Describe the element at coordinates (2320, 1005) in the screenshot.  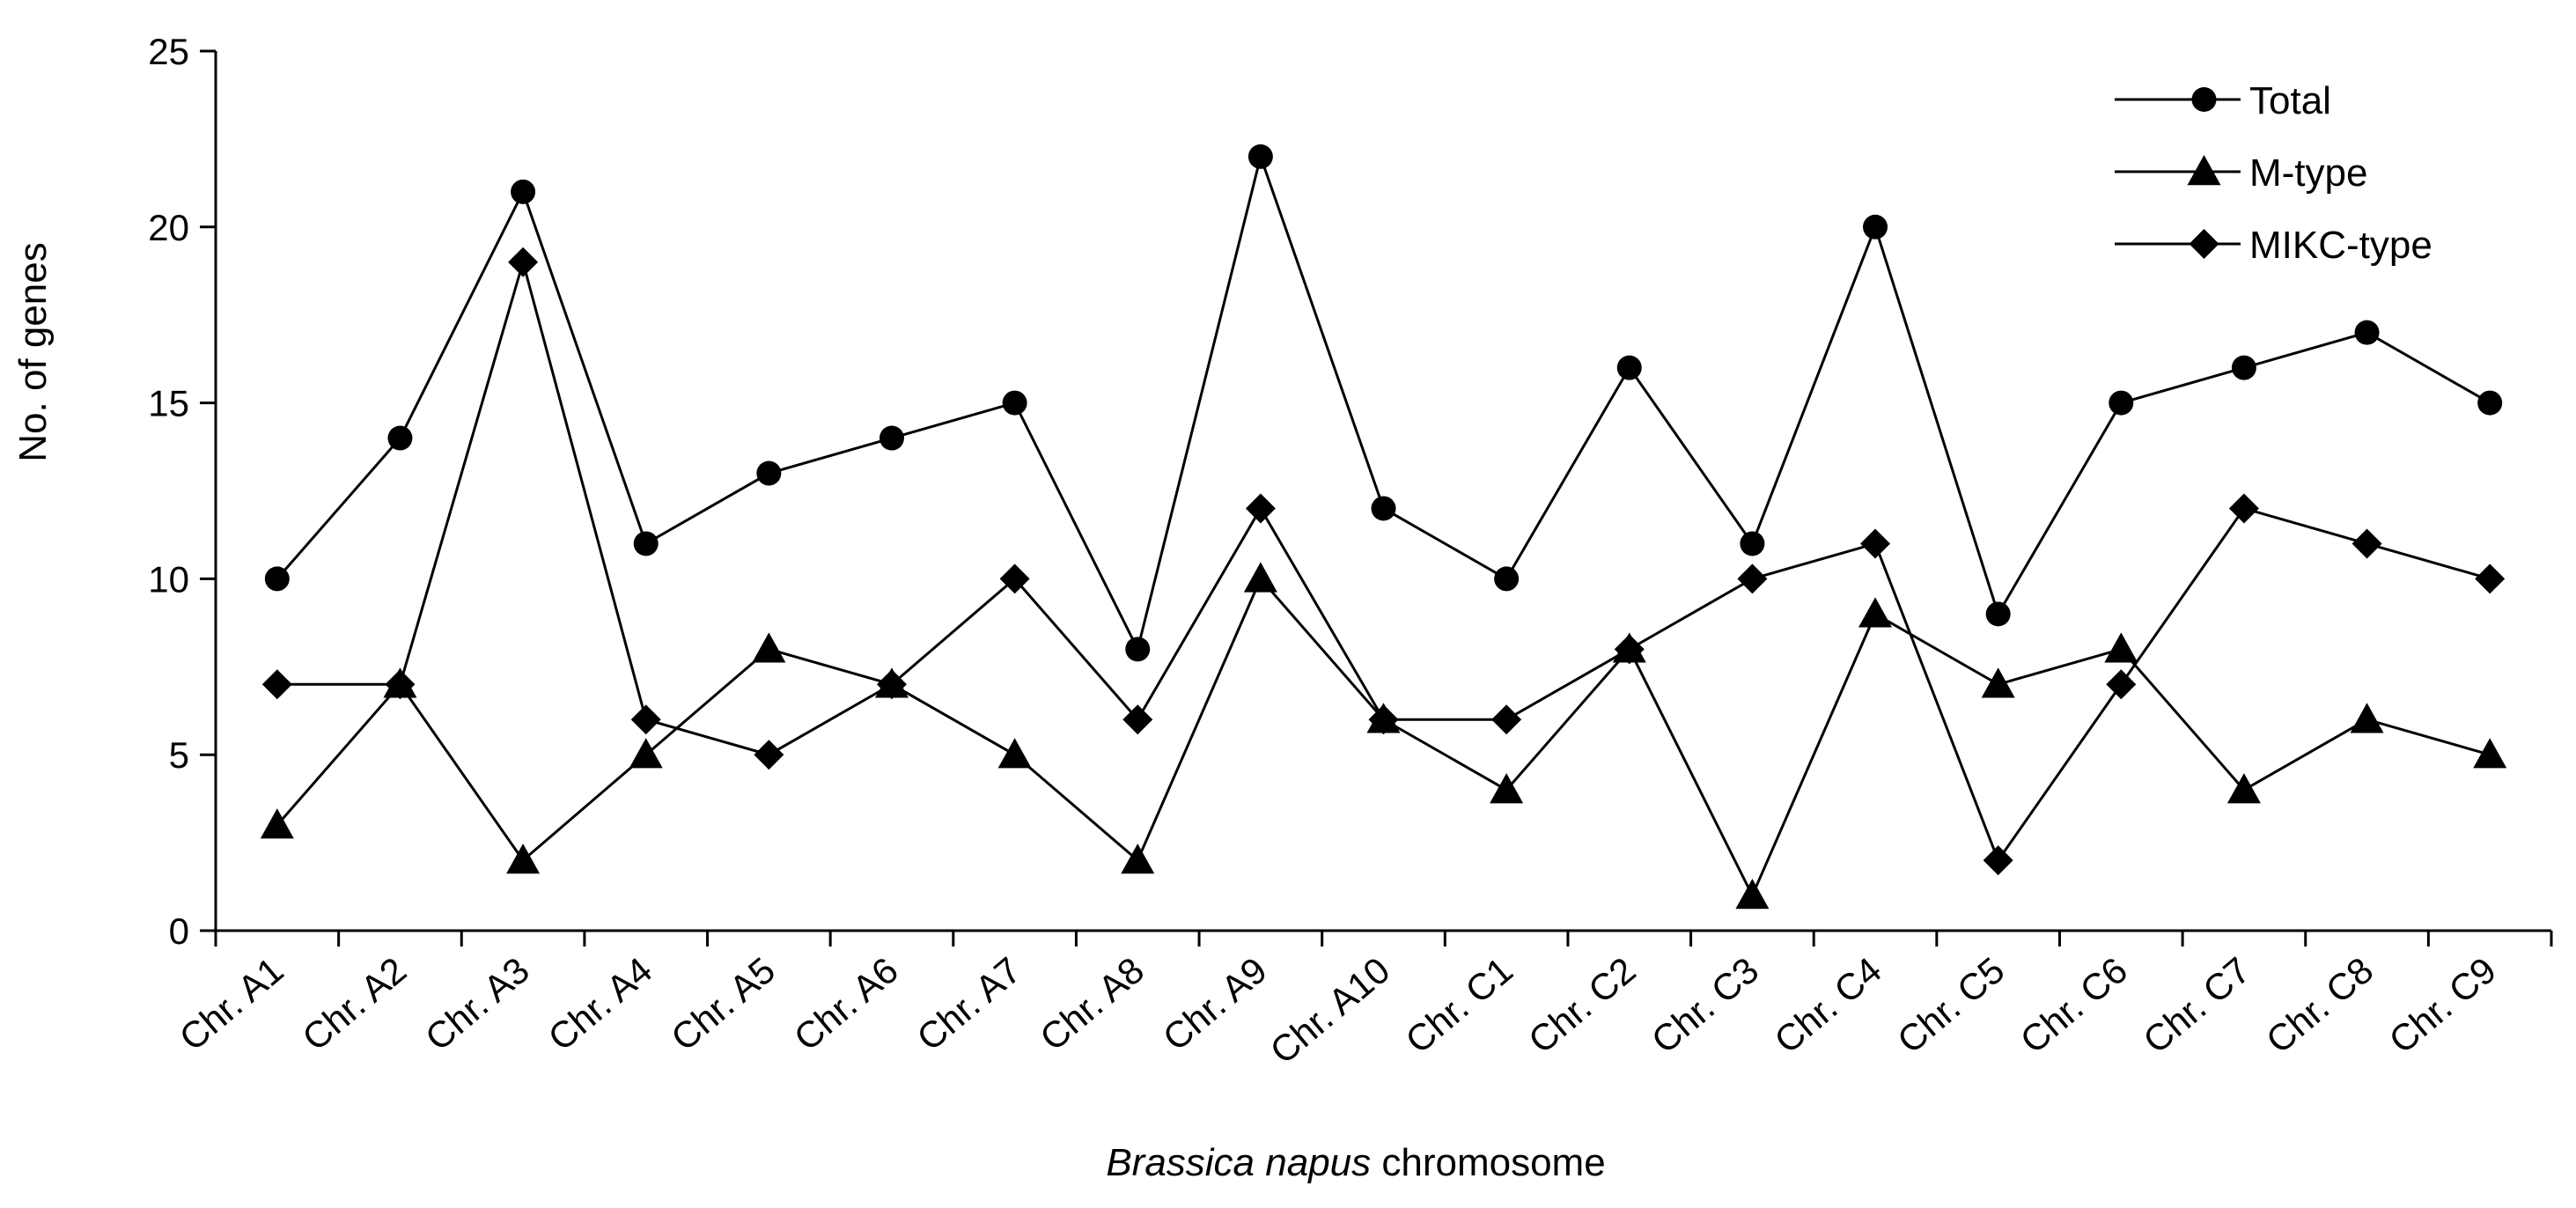
I see `x-tick-label: Chr. C8` at that location.